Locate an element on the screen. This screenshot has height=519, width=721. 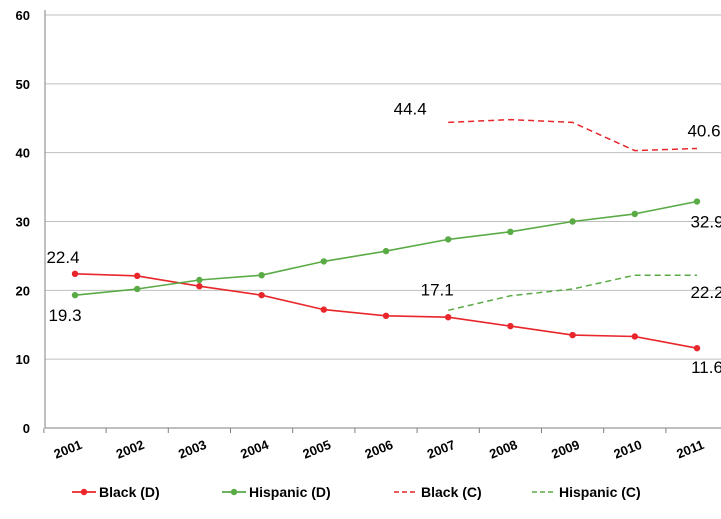
x-tick-label: 2002 is located at coordinates (130, 449).